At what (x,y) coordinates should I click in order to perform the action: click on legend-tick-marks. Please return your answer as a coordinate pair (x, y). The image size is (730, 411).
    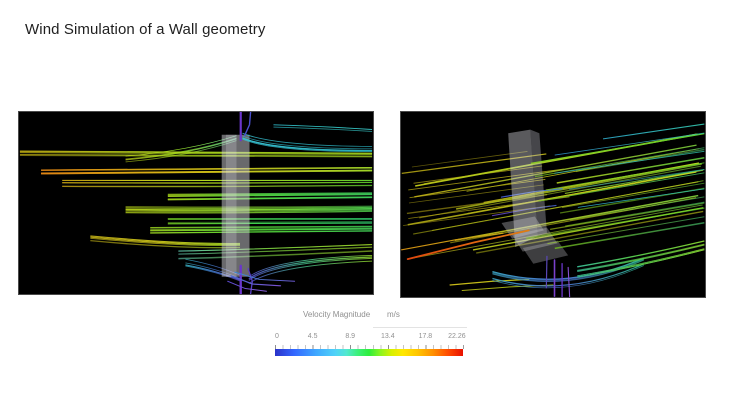
    Looking at the image, I should click on (369, 347).